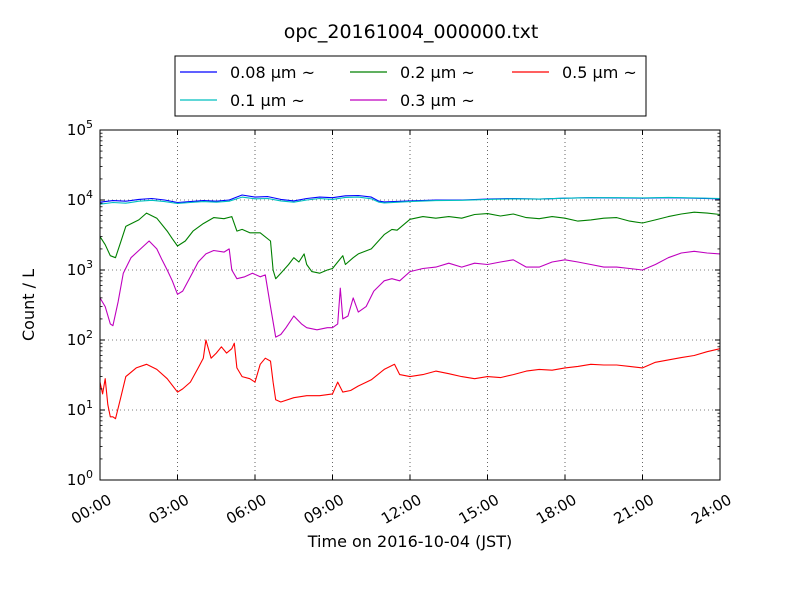 This screenshot has height=600, width=800. What do you see at coordinates (267, 100) in the screenshot?
I see `legend-label-2: 0.1 μm ~` at bounding box center [267, 100].